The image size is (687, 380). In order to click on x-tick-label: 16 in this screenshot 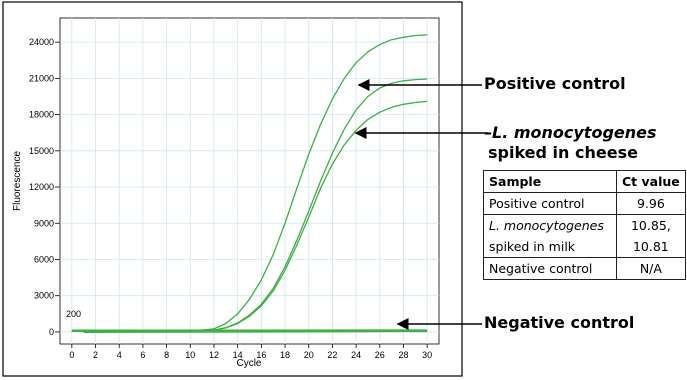, I will do `click(261, 355)`.